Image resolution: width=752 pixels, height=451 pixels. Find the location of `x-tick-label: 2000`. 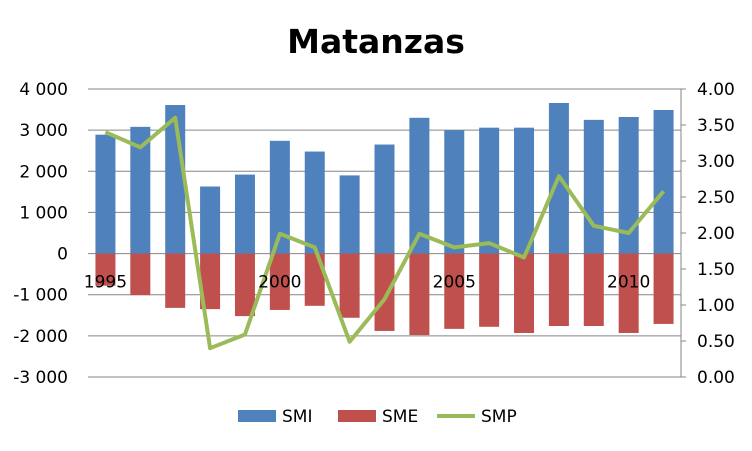

x-tick-label: 2000 is located at coordinates (279, 283).